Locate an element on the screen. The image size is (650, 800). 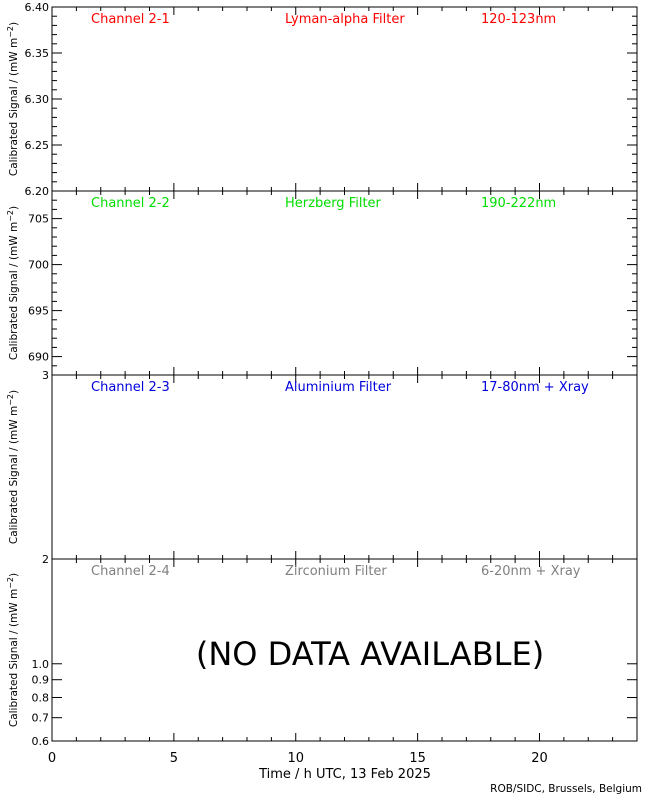
y-tick-label: 6.20 is located at coordinates (37, 191).